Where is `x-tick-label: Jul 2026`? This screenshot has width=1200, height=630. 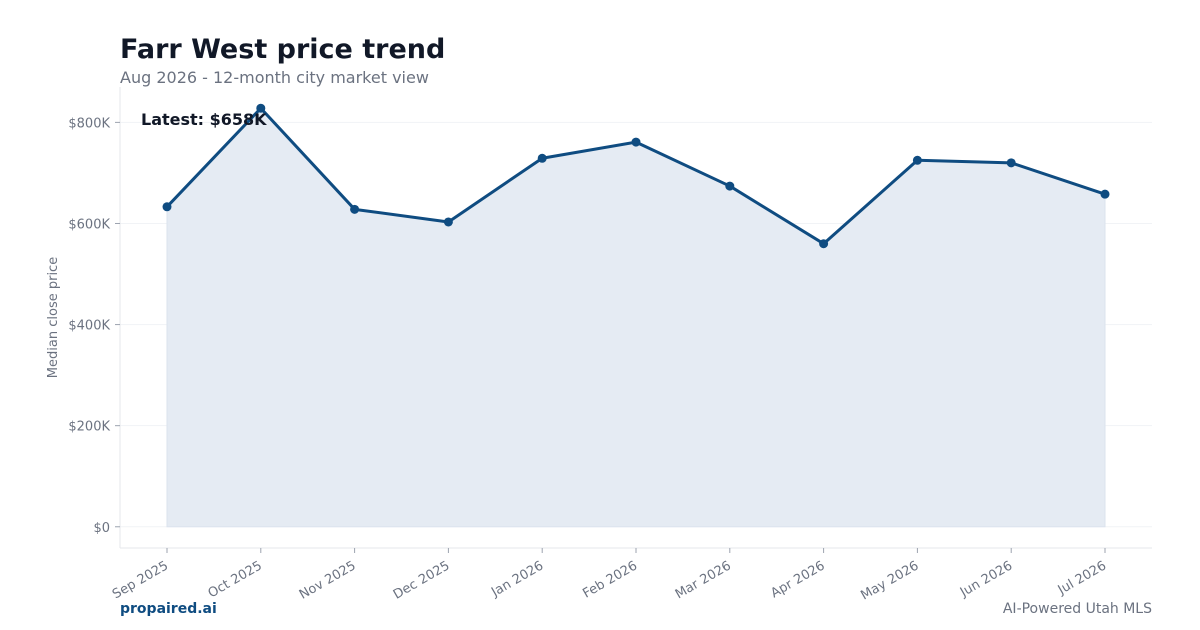 x-tick-label: Jul 2026 is located at coordinates (1082, 578).